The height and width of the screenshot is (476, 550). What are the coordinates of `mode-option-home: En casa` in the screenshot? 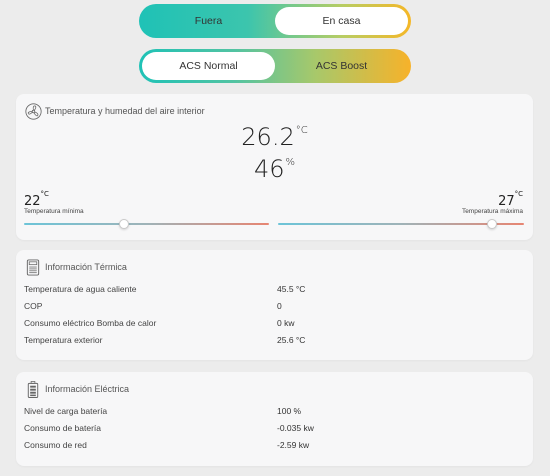 It's located at (341, 21).